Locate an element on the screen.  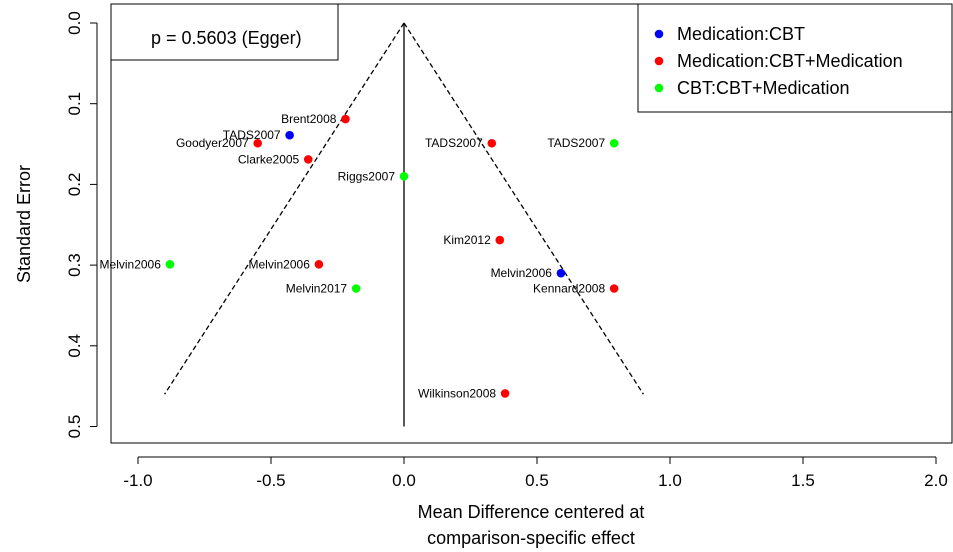
x-tick-label: 0.0 is located at coordinates (404, 480).